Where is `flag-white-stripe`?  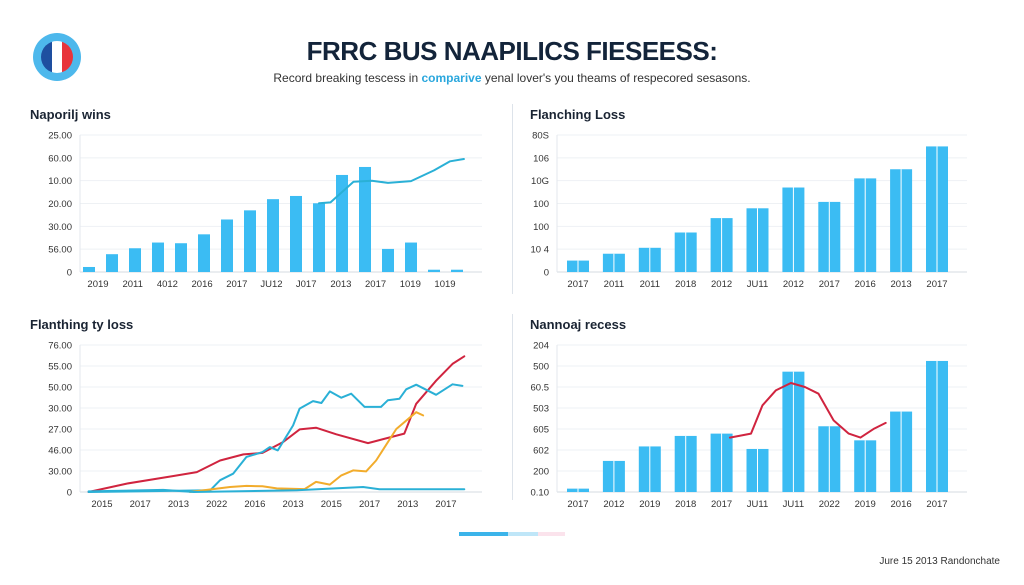
flag-white-stripe is located at coordinates (57, 57).